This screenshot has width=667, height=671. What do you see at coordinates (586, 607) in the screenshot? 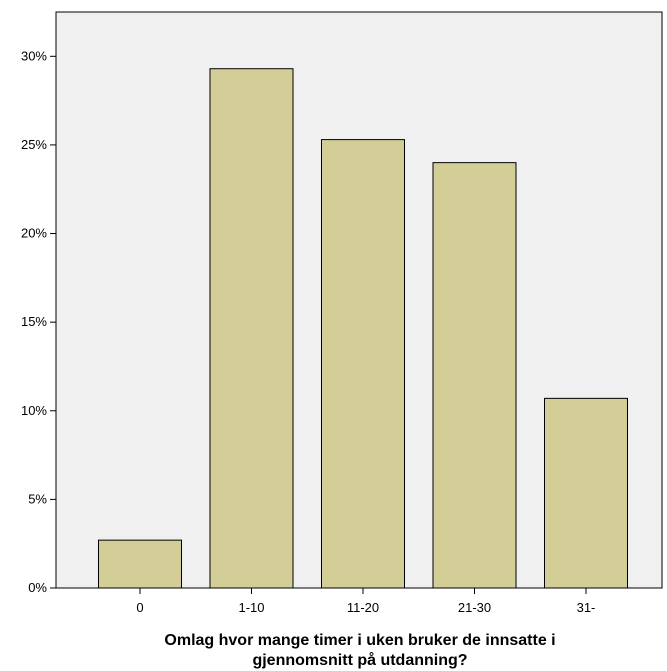
I see `x-tick-label: 31-` at bounding box center [586, 607].